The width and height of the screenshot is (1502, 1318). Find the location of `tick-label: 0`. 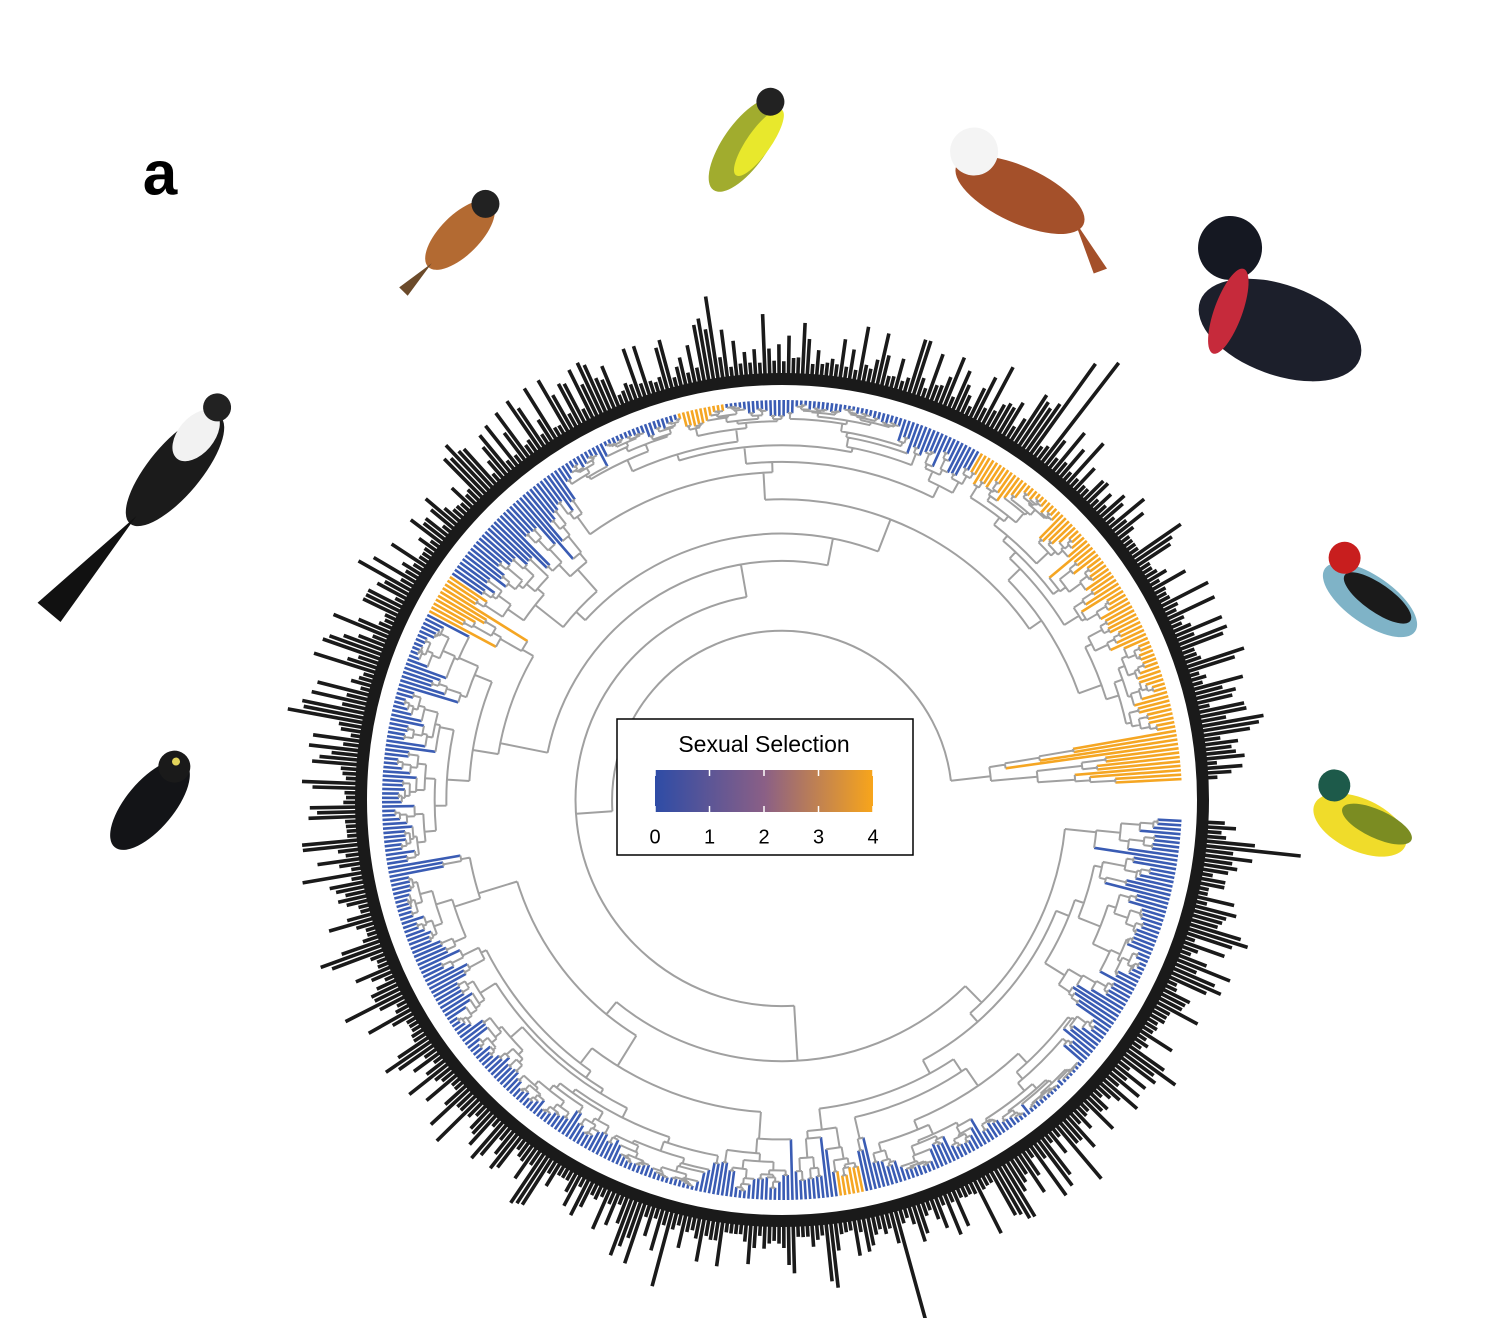

tick-label: 0 is located at coordinates (654, 837).